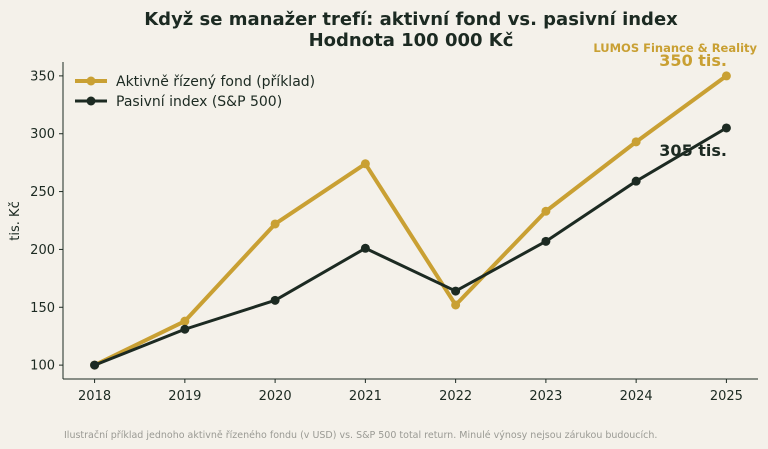  What do you see at coordinates (693, 150) in the screenshot?
I see `end-value-label: 305 tis.` at bounding box center [693, 150].